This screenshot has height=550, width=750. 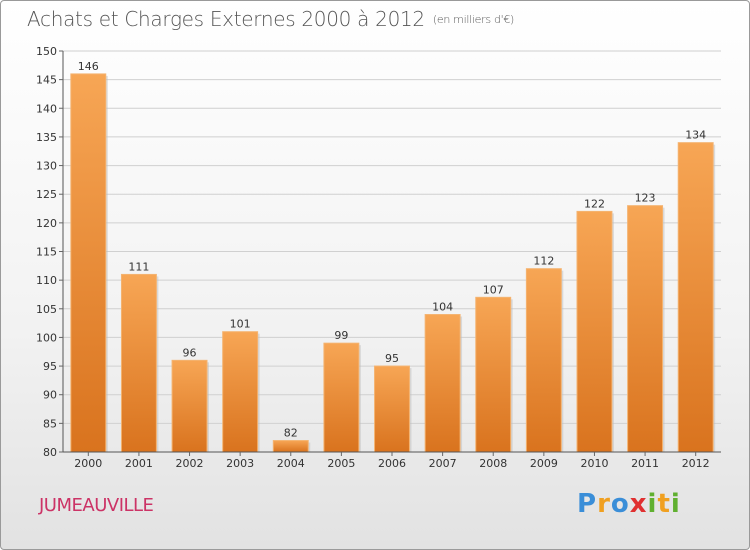 What do you see at coordinates (226, 19) in the screenshot?
I see `chart-title-text: Achats et Charges Externes 2000 à 2012` at bounding box center [226, 19].